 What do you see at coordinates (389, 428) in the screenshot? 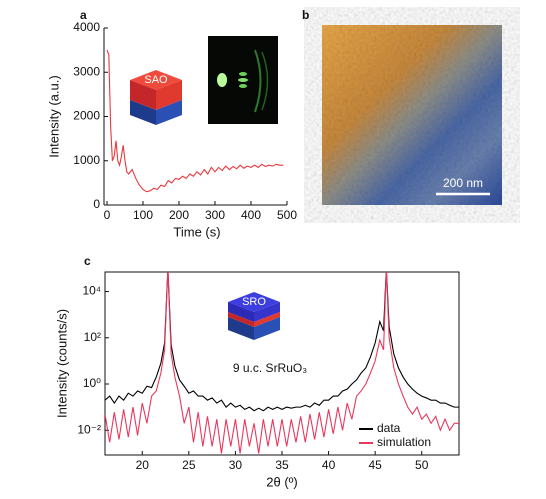
I see `legend-label: data` at bounding box center [389, 428].